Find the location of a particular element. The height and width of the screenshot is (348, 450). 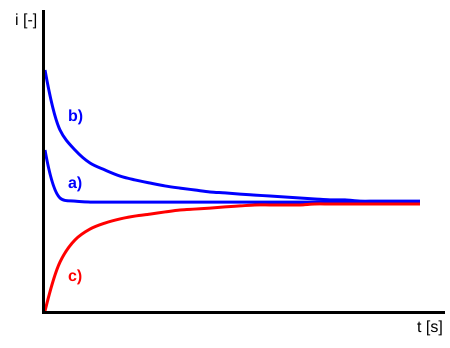

series-label: a) is located at coordinates (75, 183).